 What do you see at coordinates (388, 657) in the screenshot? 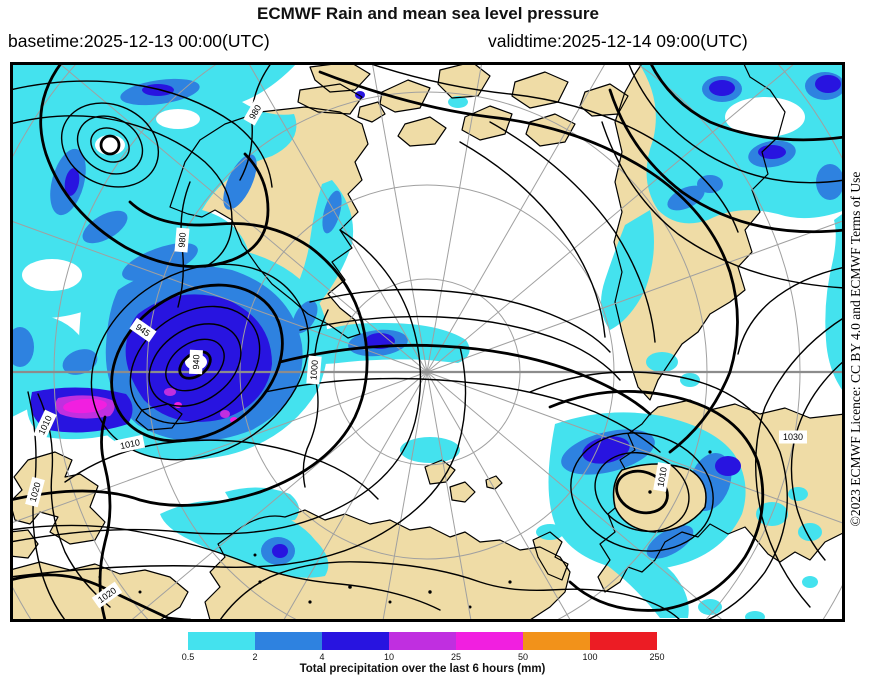
I see `legend-tick: 10` at bounding box center [388, 657].